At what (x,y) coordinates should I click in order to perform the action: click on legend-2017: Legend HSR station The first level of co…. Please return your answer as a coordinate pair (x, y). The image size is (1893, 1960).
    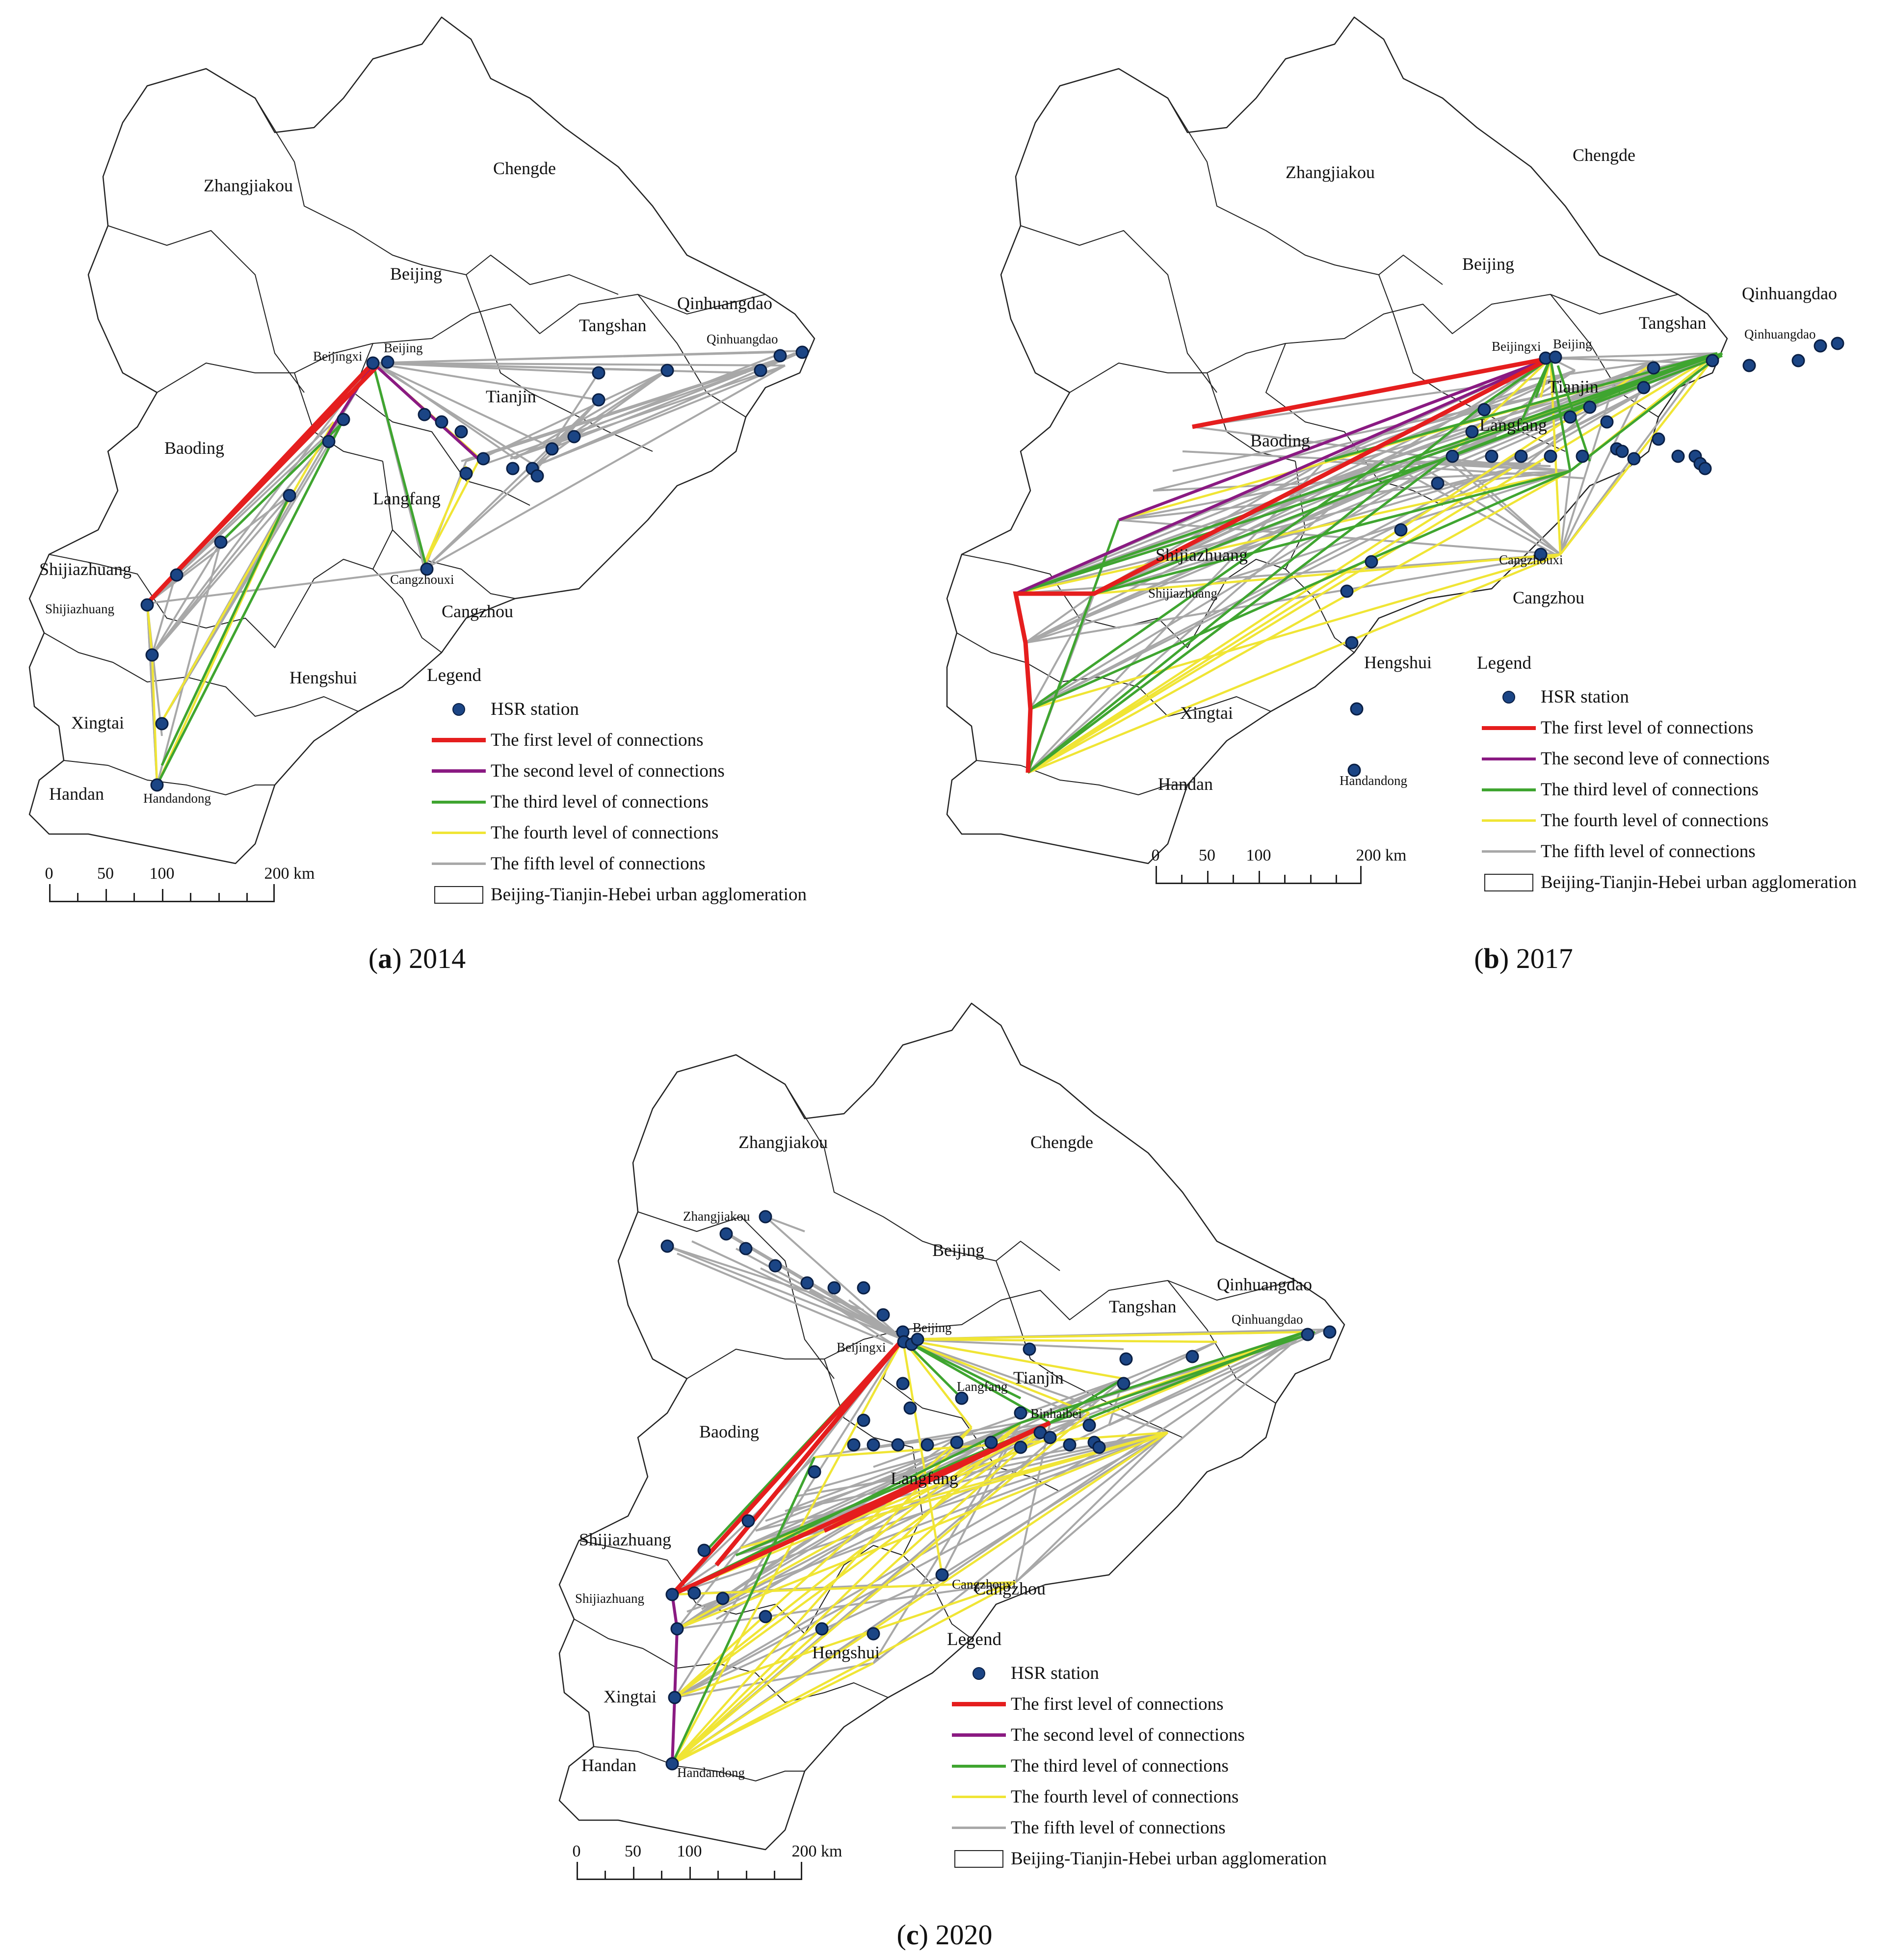
    Looking at the image, I should click on (1667, 775).